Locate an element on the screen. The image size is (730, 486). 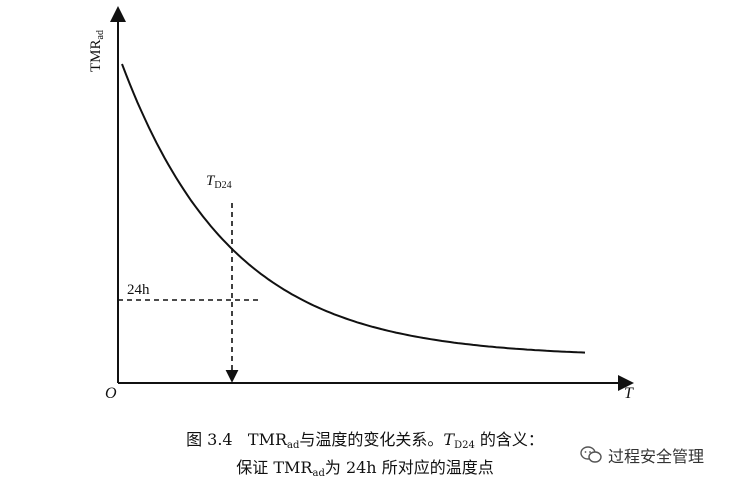
watermark: 过程安全管理 is located at coordinates (642, 455).